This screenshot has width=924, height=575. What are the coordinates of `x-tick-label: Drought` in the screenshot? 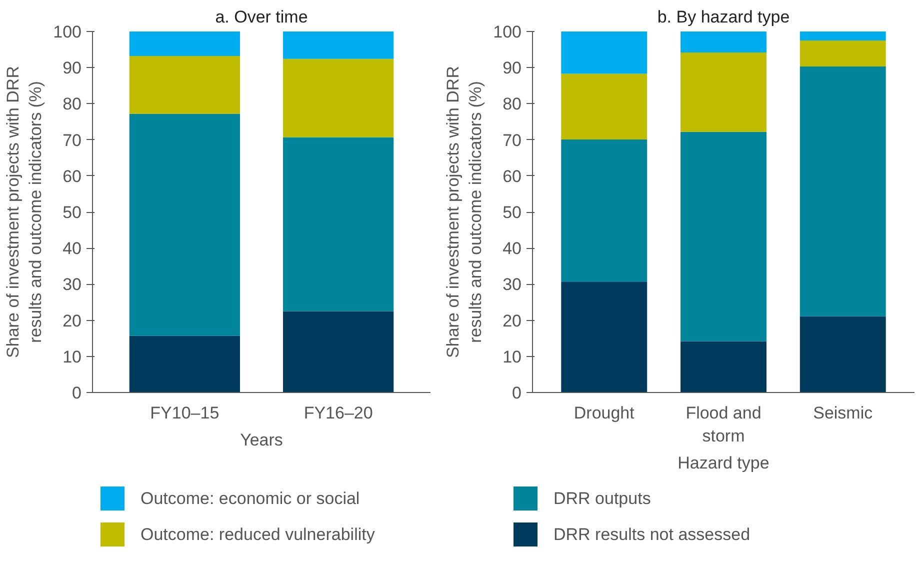 It's located at (604, 413).